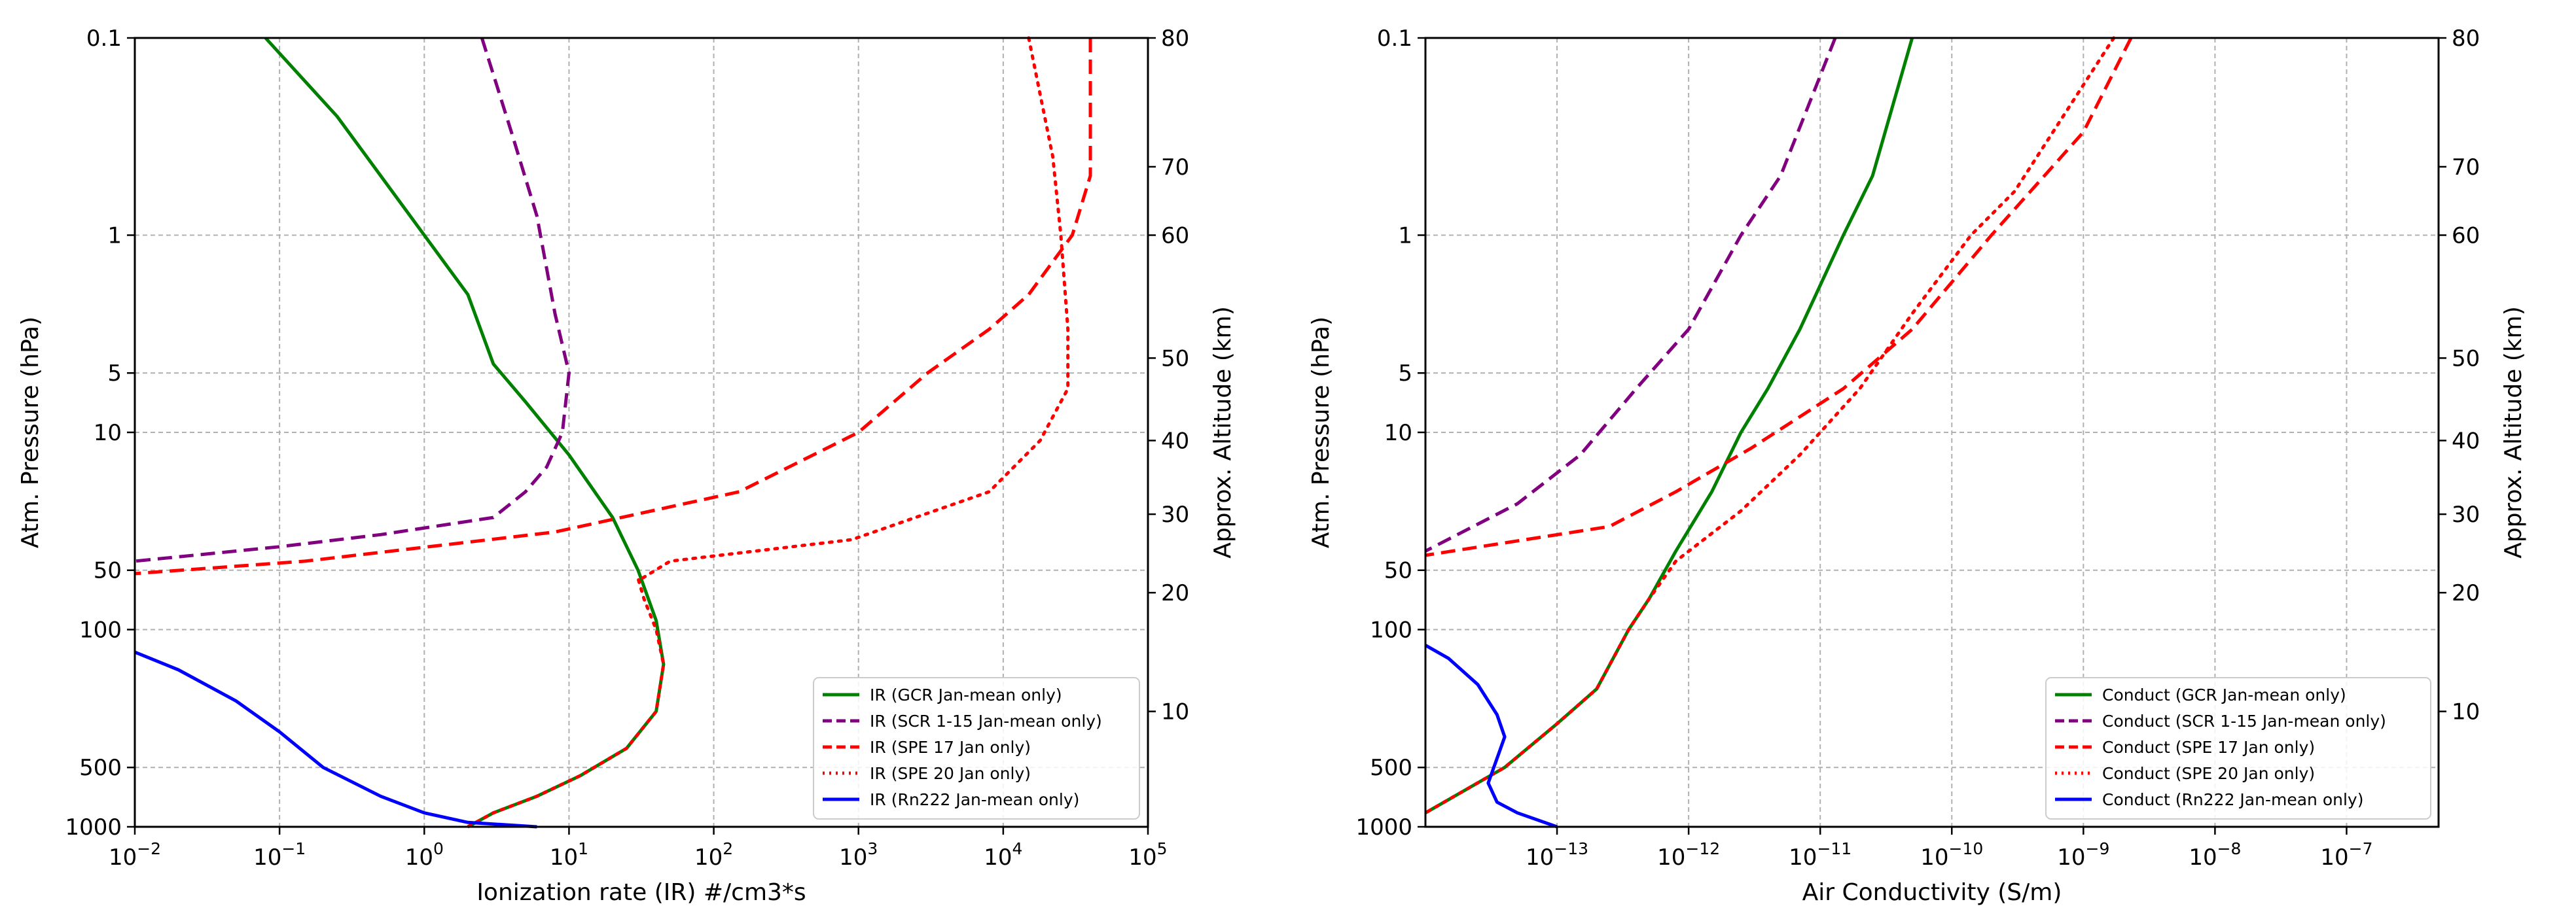 Image resolution: width=2576 pixels, height=921 pixels. Describe the element at coordinates (858, 855) in the screenshot. I see `x-tick-label: 10³` at that location.